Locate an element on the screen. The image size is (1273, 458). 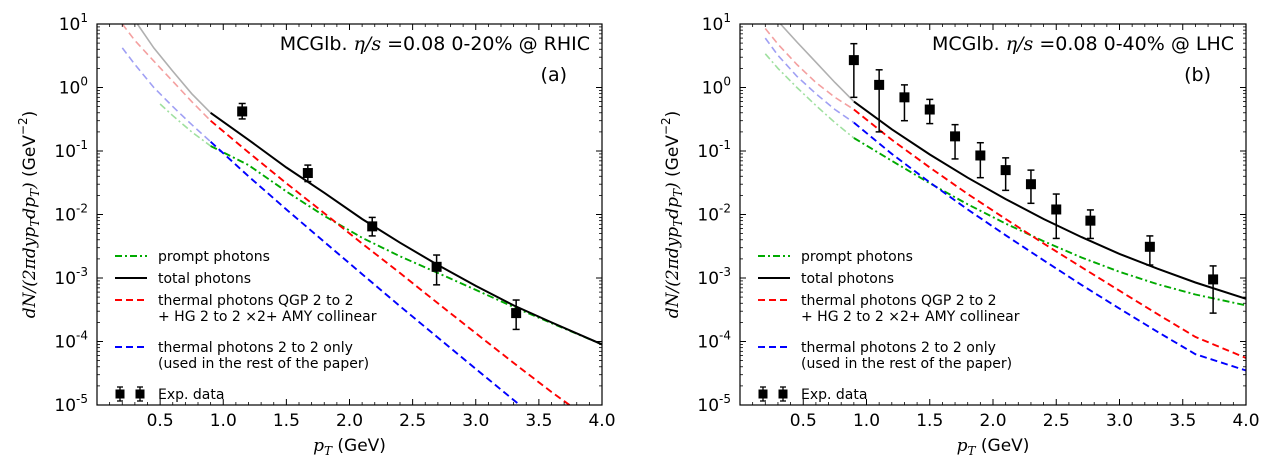
panel-label: (a) is located at coordinates (554, 75).